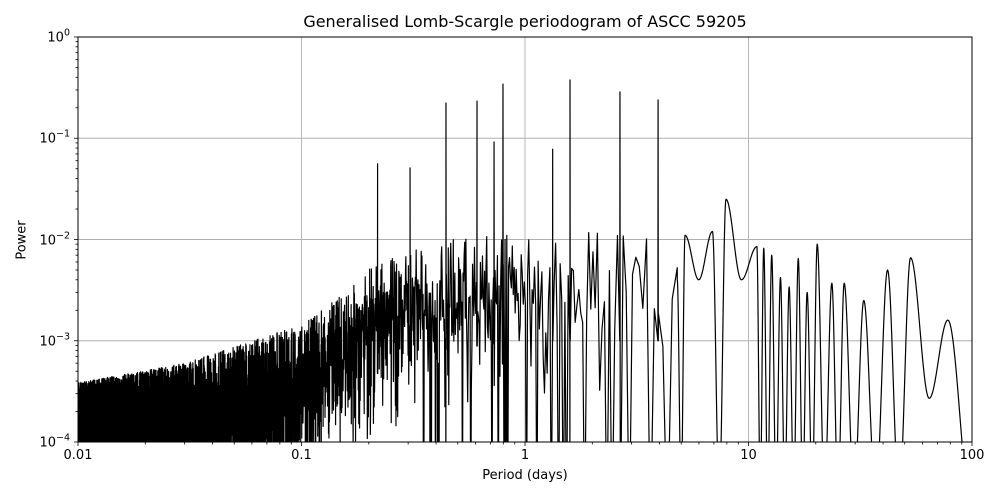 The image size is (1000, 500). What do you see at coordinates (78, 455) in the screenshot?
I see `x-tick-label: 0.01` at bounding box center [78, 455].